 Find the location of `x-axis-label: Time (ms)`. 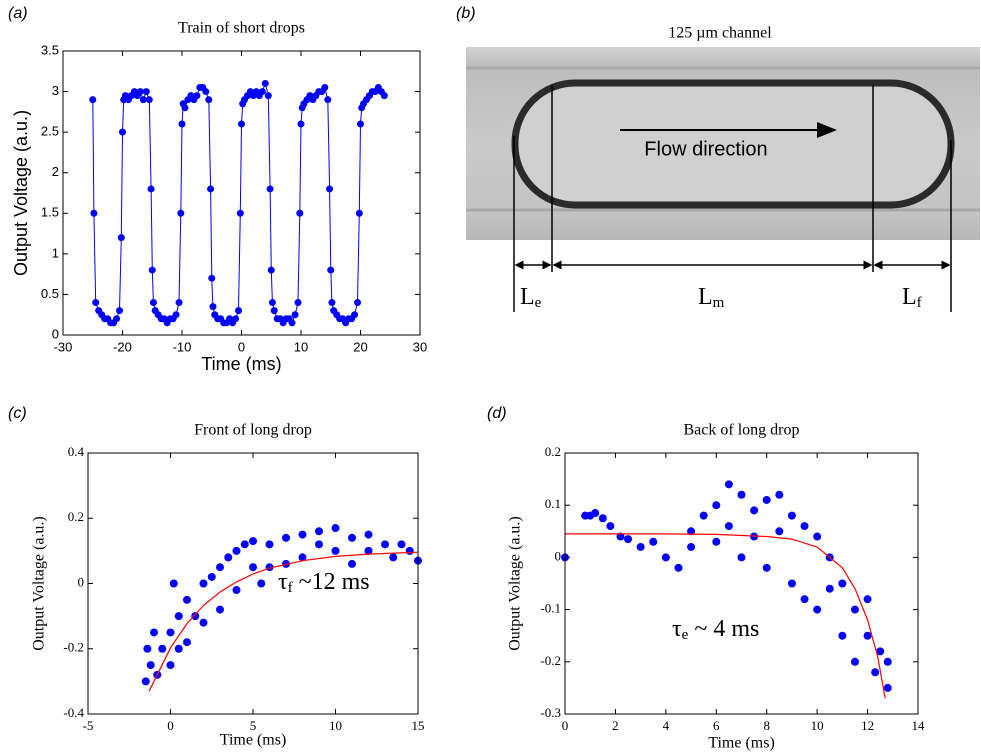

x-axis-label: Time (ms) is located at coordinates (741, 743).